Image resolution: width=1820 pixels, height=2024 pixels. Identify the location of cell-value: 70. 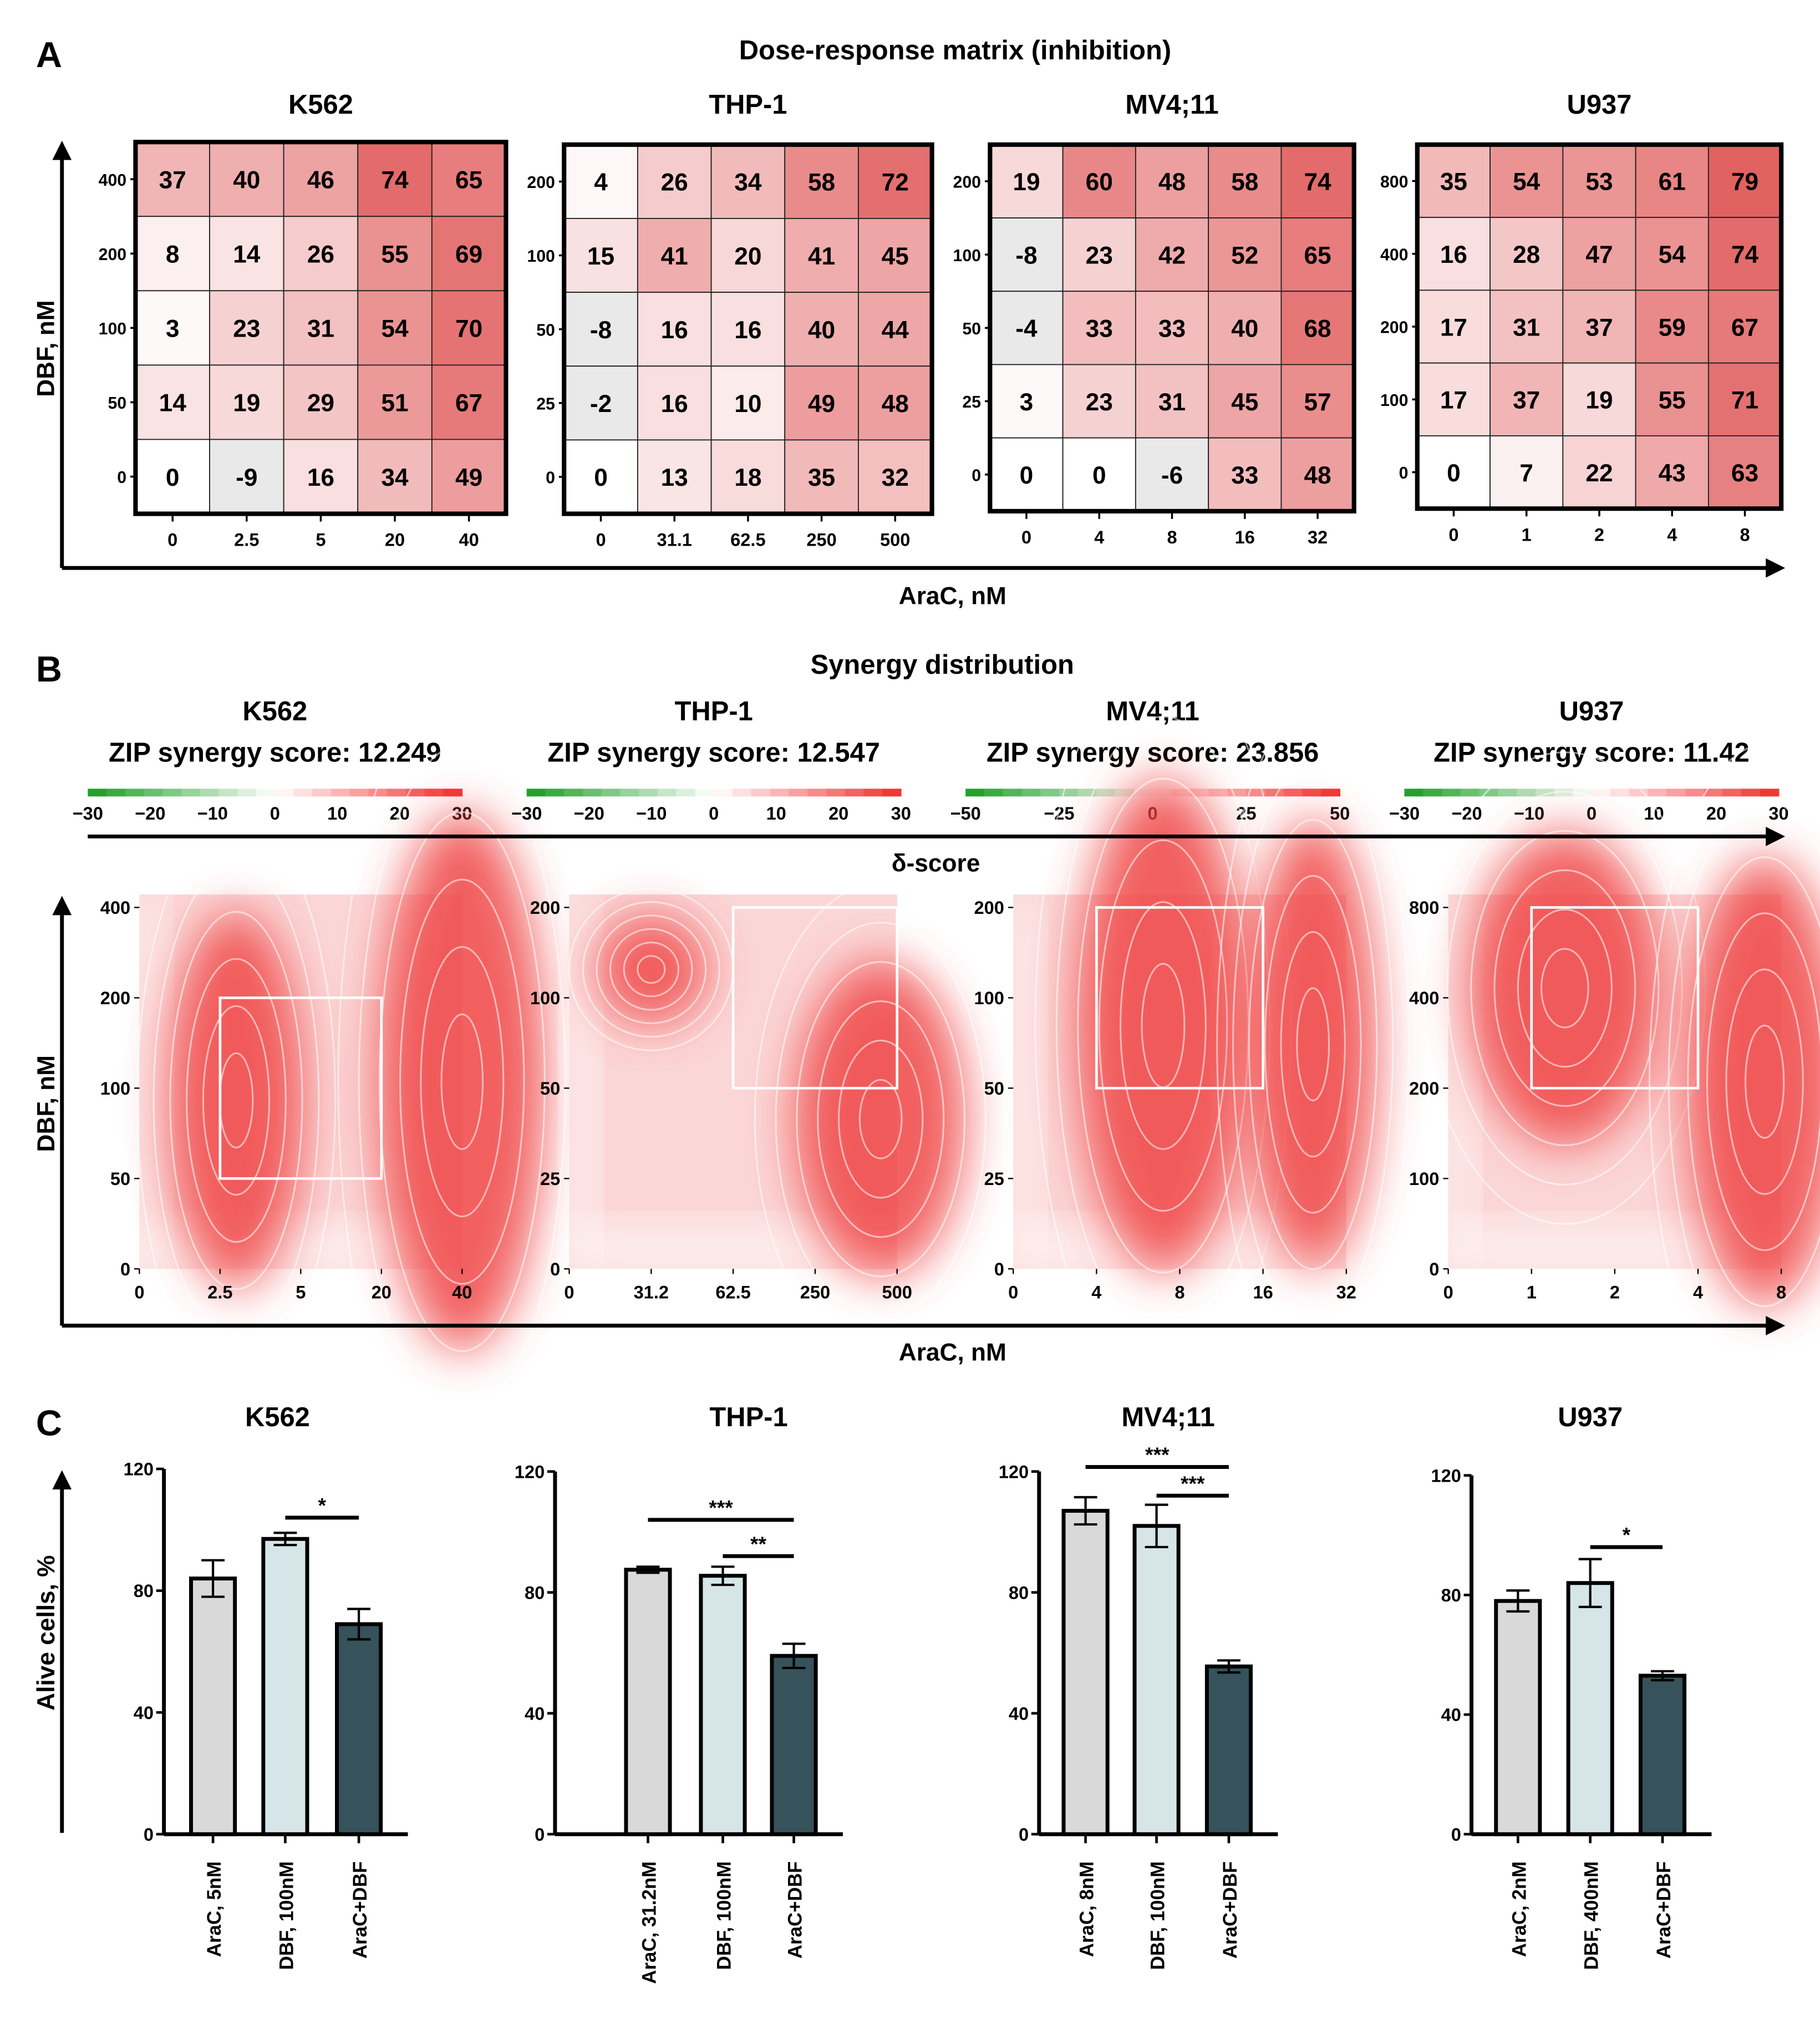
(468, 329).